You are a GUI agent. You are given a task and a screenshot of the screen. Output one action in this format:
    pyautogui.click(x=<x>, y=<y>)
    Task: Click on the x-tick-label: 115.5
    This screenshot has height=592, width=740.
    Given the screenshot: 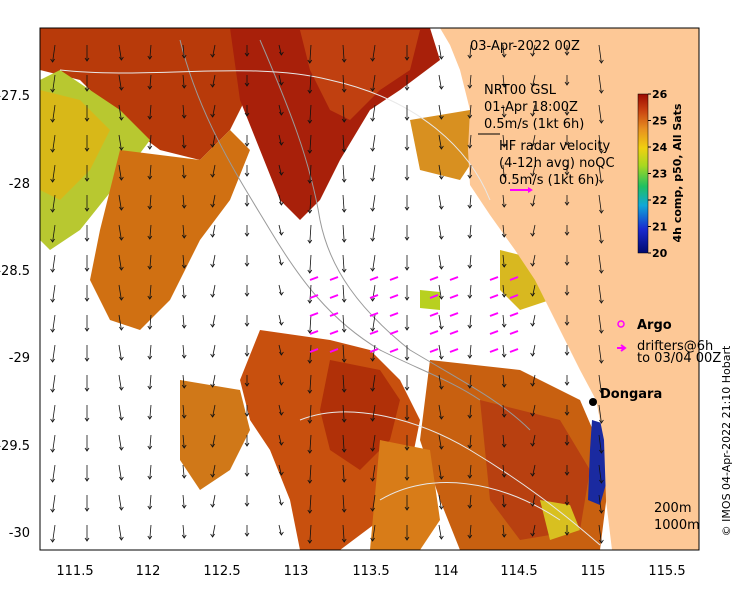 What is the action you would take?
    pyautogui.click(x=666, y=571)
    